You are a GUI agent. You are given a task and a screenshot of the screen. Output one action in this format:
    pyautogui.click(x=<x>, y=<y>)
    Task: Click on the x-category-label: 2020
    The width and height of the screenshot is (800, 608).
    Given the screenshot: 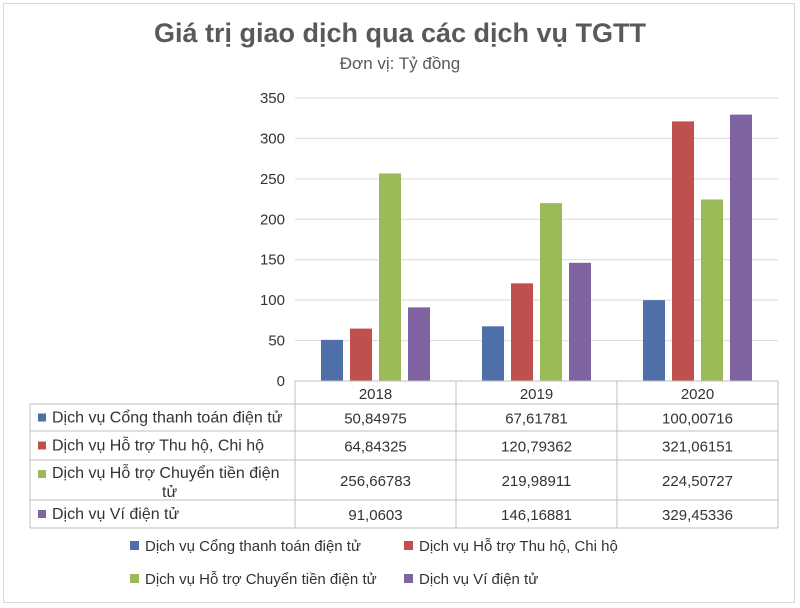 What is the action you would take?
    pyautogui.click(x=697, y=394)
    